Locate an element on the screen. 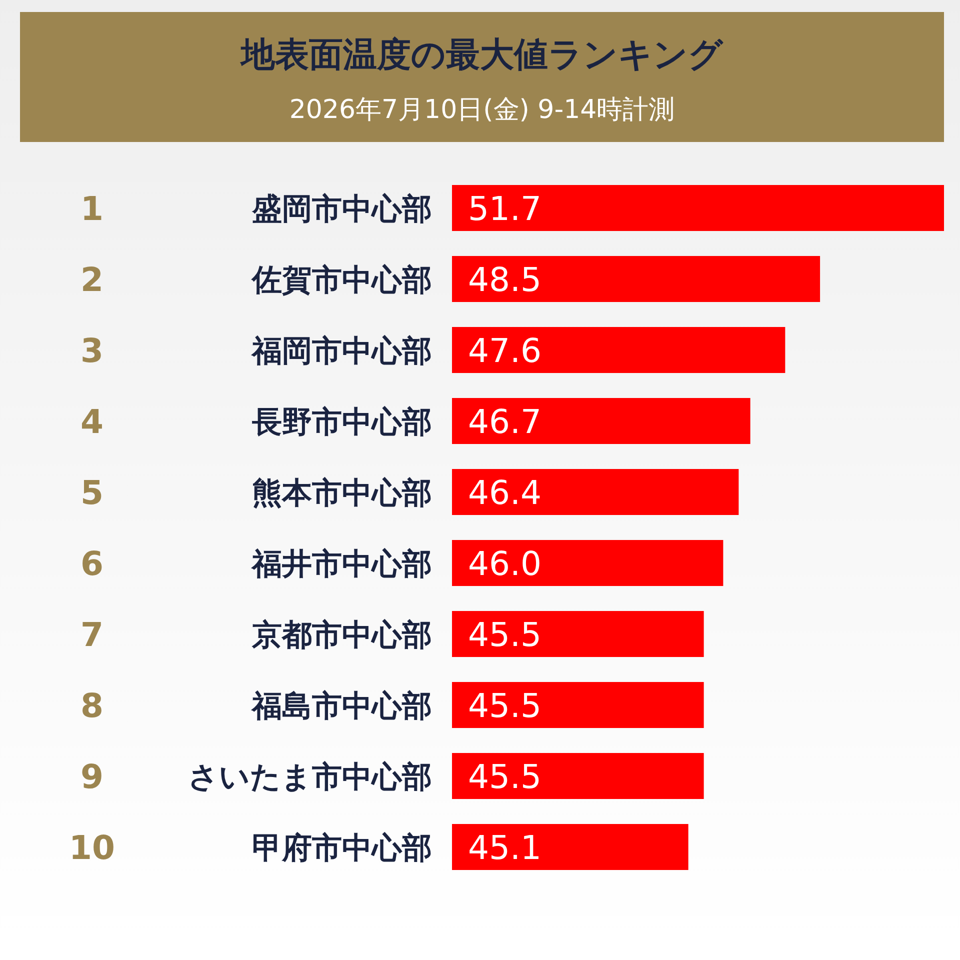  y-tick-label: さいたま市中心部 is located at coordinates (310, 777).